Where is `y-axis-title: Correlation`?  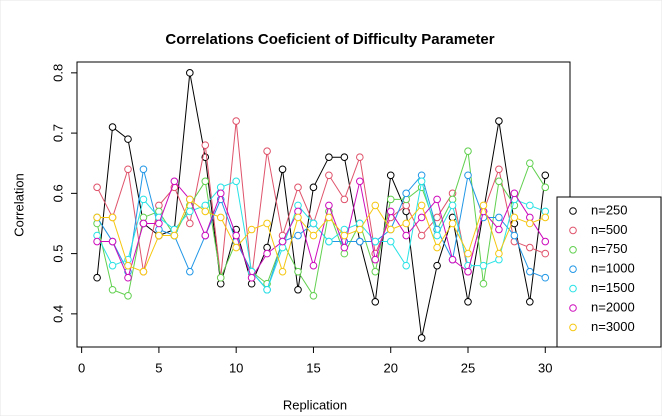
y-axis-title: Correlation is located at coordinates (18, 205).